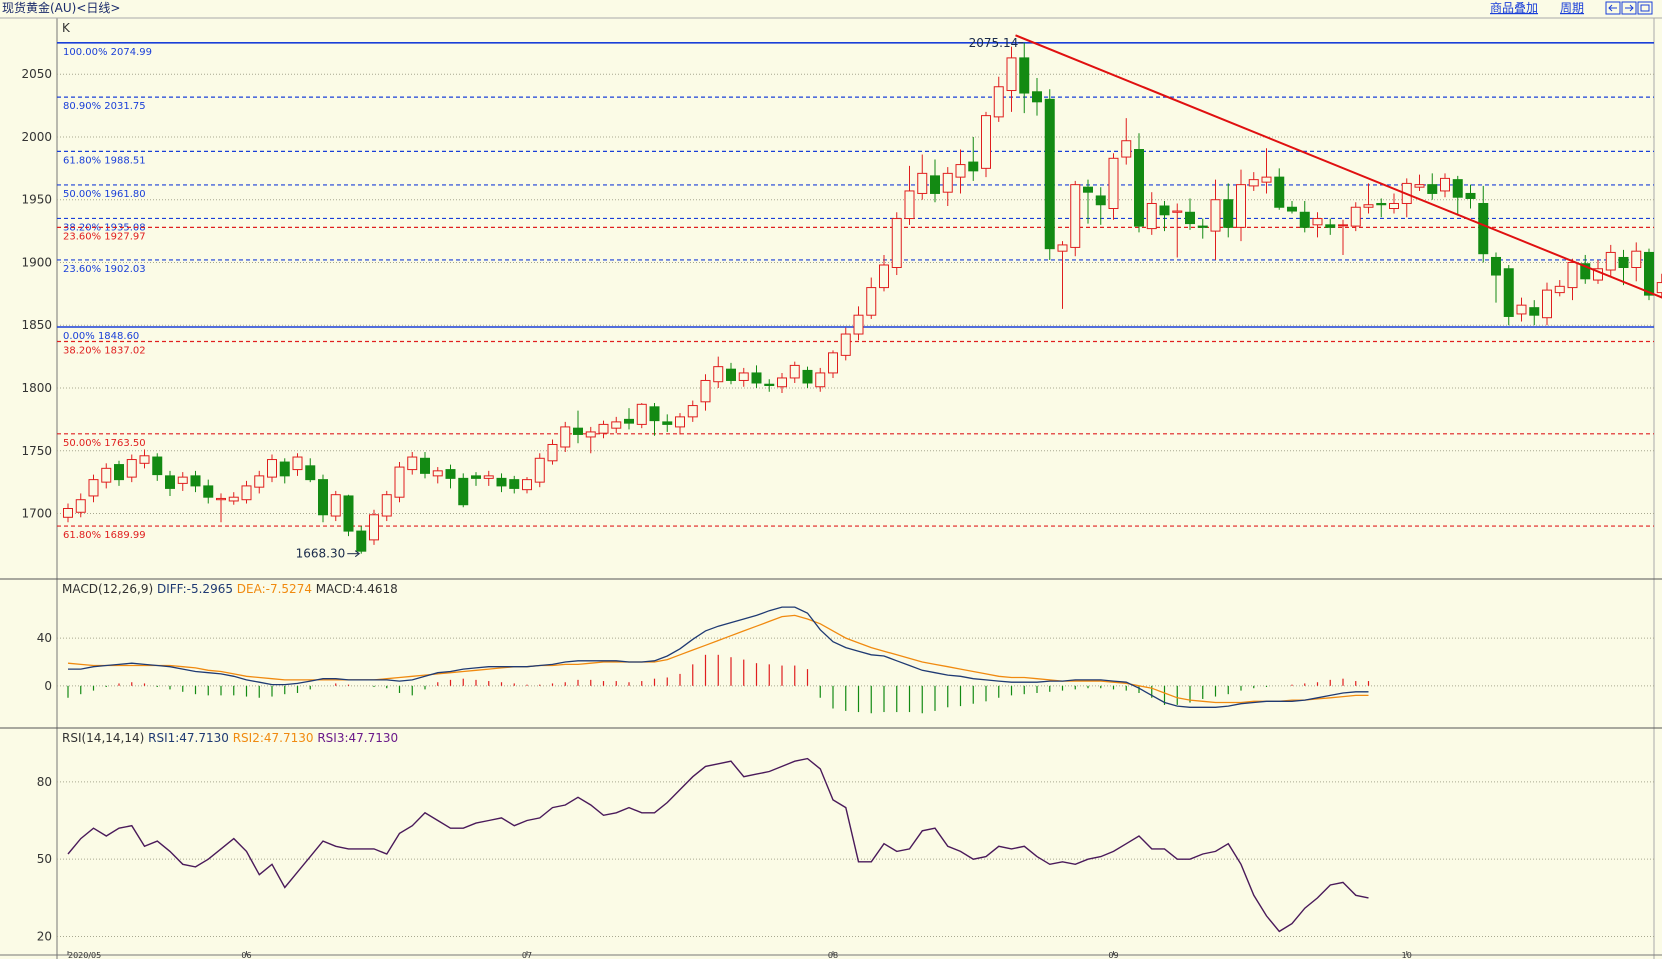  Describe the element at coordinates (104, 269) in the screenshot. I see `fib-level-label: 23.60% 1902.03` at that location.